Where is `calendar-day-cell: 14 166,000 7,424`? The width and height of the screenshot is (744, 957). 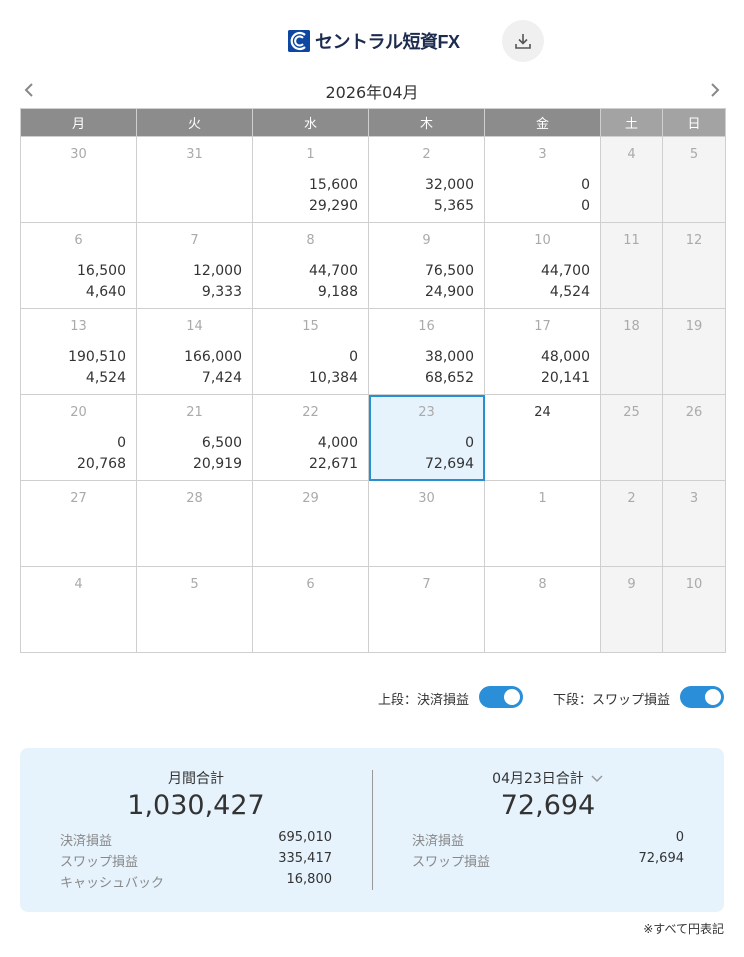 calendar-day-cell: 14 166,000 7,424 is located at coordinates (194, 351).